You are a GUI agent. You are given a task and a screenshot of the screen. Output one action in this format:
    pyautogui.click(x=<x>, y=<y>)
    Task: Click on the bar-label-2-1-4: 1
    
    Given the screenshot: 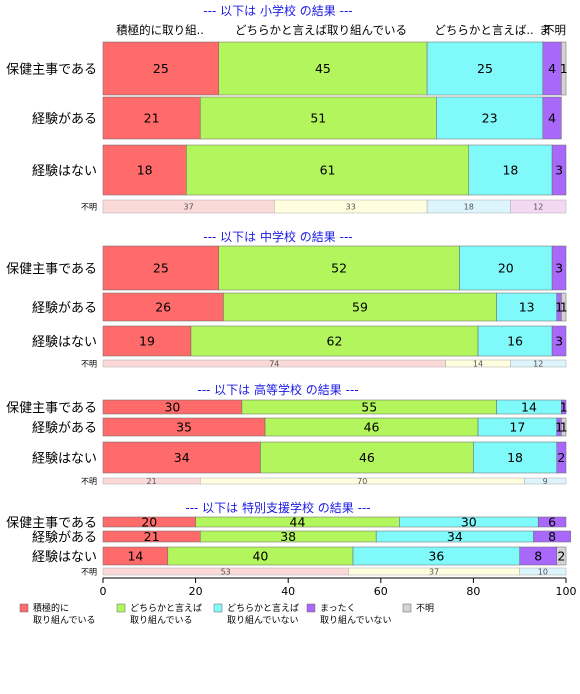 What is the action you would take?
    pyautogui.click(x=564, y=427)
    